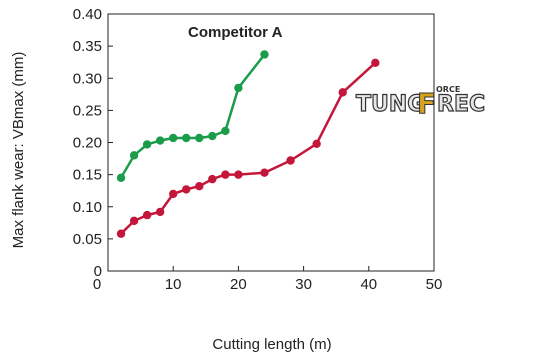 This screenshot has width=536, height=352. I want to click on svg-text: F, so click(426, 103).